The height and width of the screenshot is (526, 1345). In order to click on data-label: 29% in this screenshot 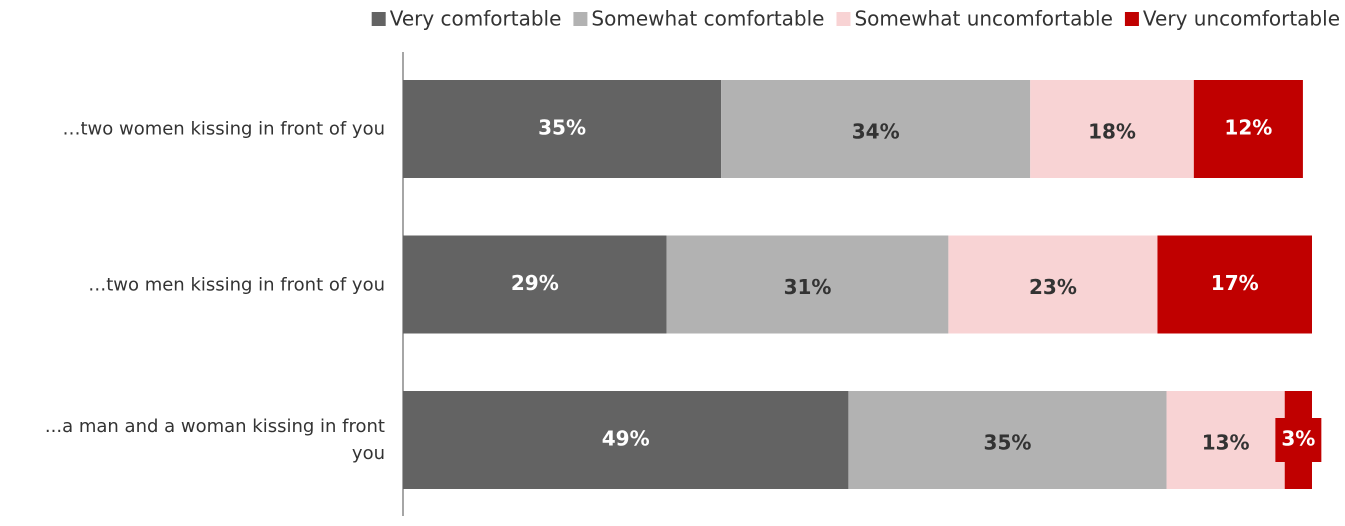, I will do `click(535, 283)`.